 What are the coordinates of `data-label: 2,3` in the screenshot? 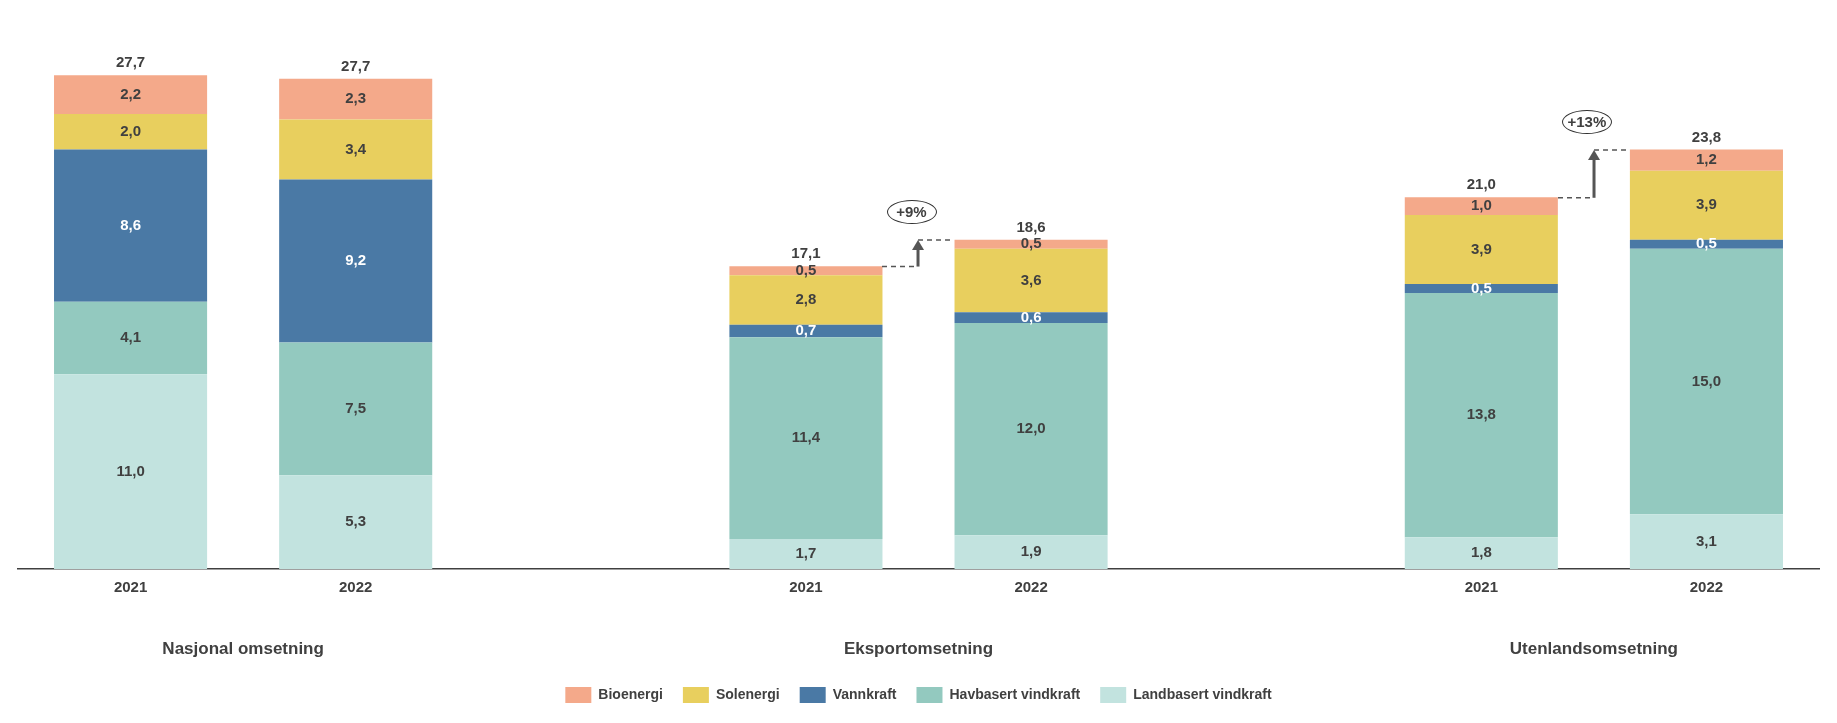 It's located at (356, 98).